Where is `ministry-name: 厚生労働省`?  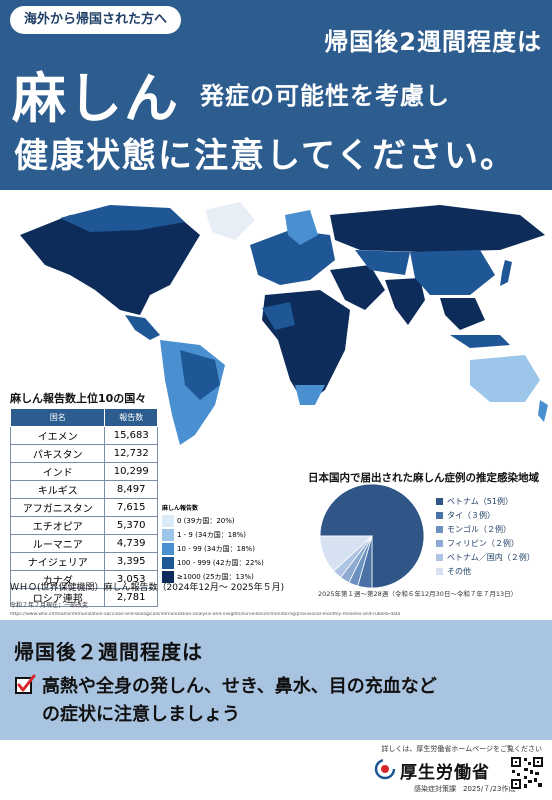
ministry-name: 厚生労働省 is located at coordinates (445, 773).